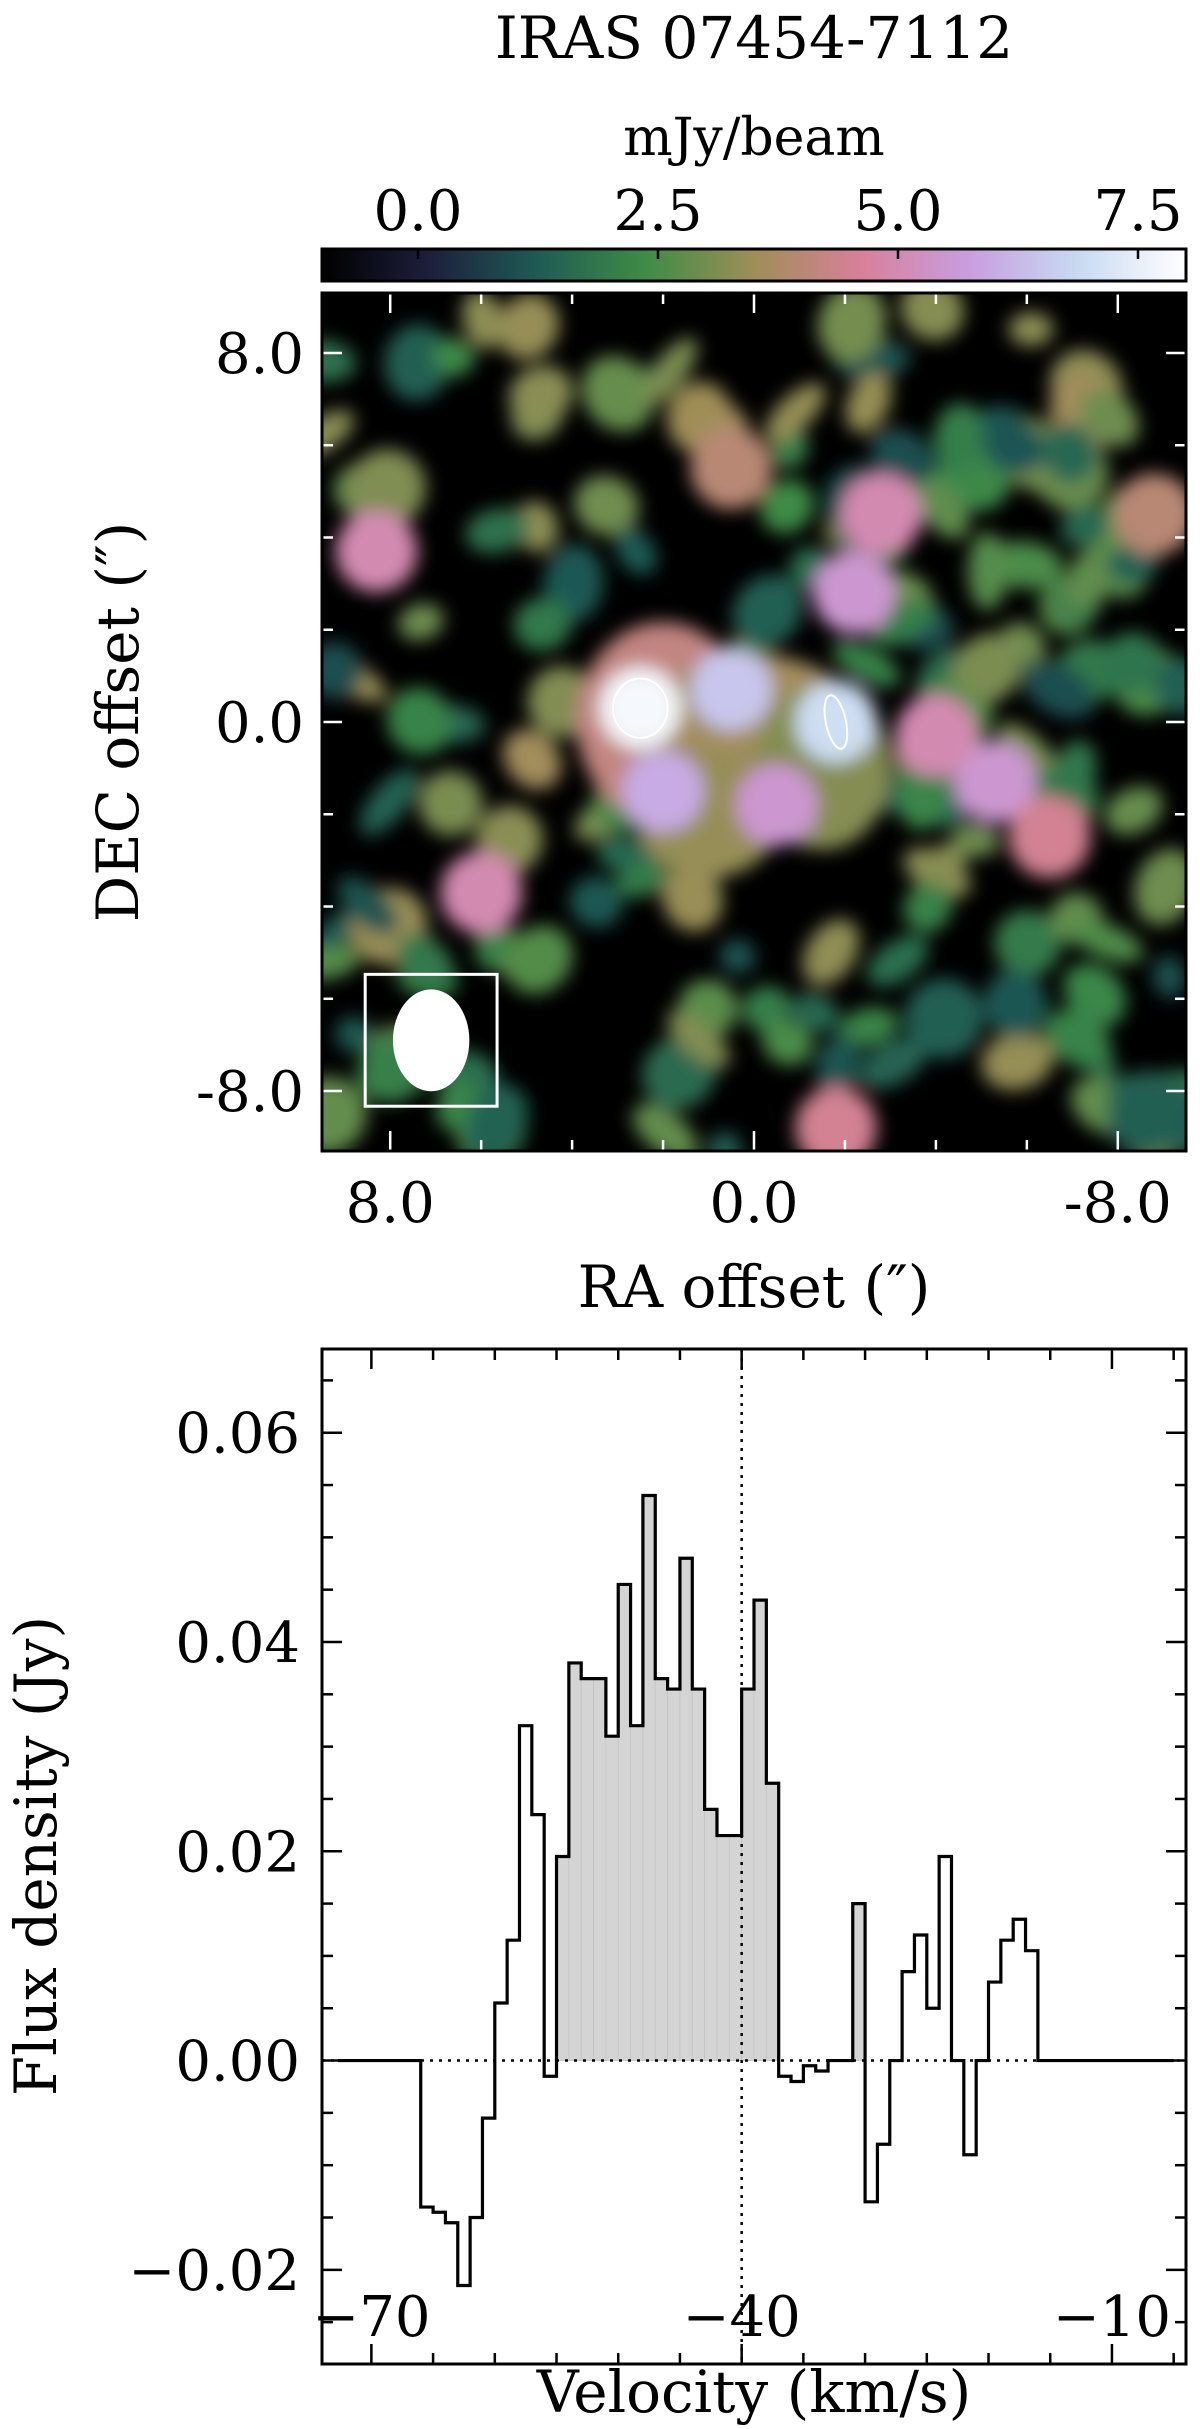  Describe the element at coordinates (259, 354) in the screenshot. I see `map-y-tick-label: 8.0` at that location.